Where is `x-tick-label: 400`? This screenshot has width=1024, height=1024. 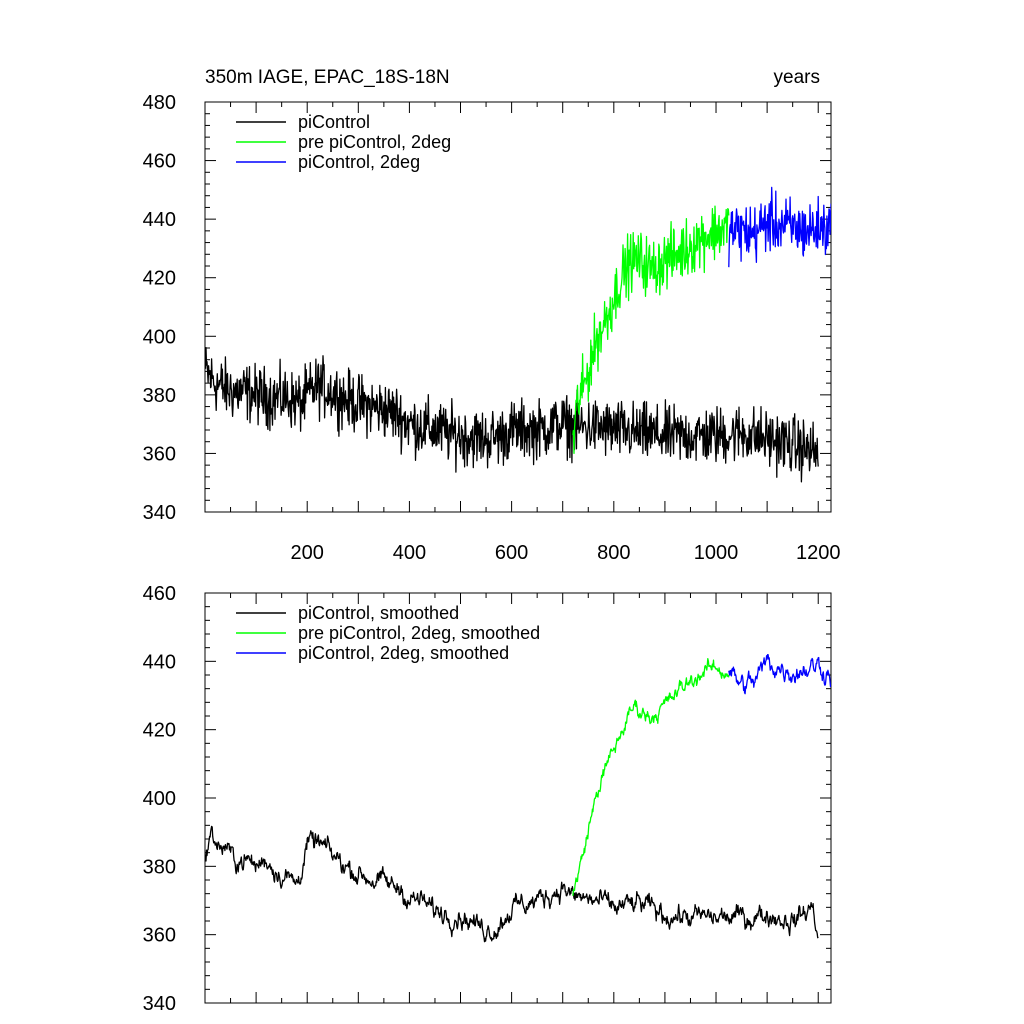 x-tick-label: 400 is located at coordinates (409, 553).